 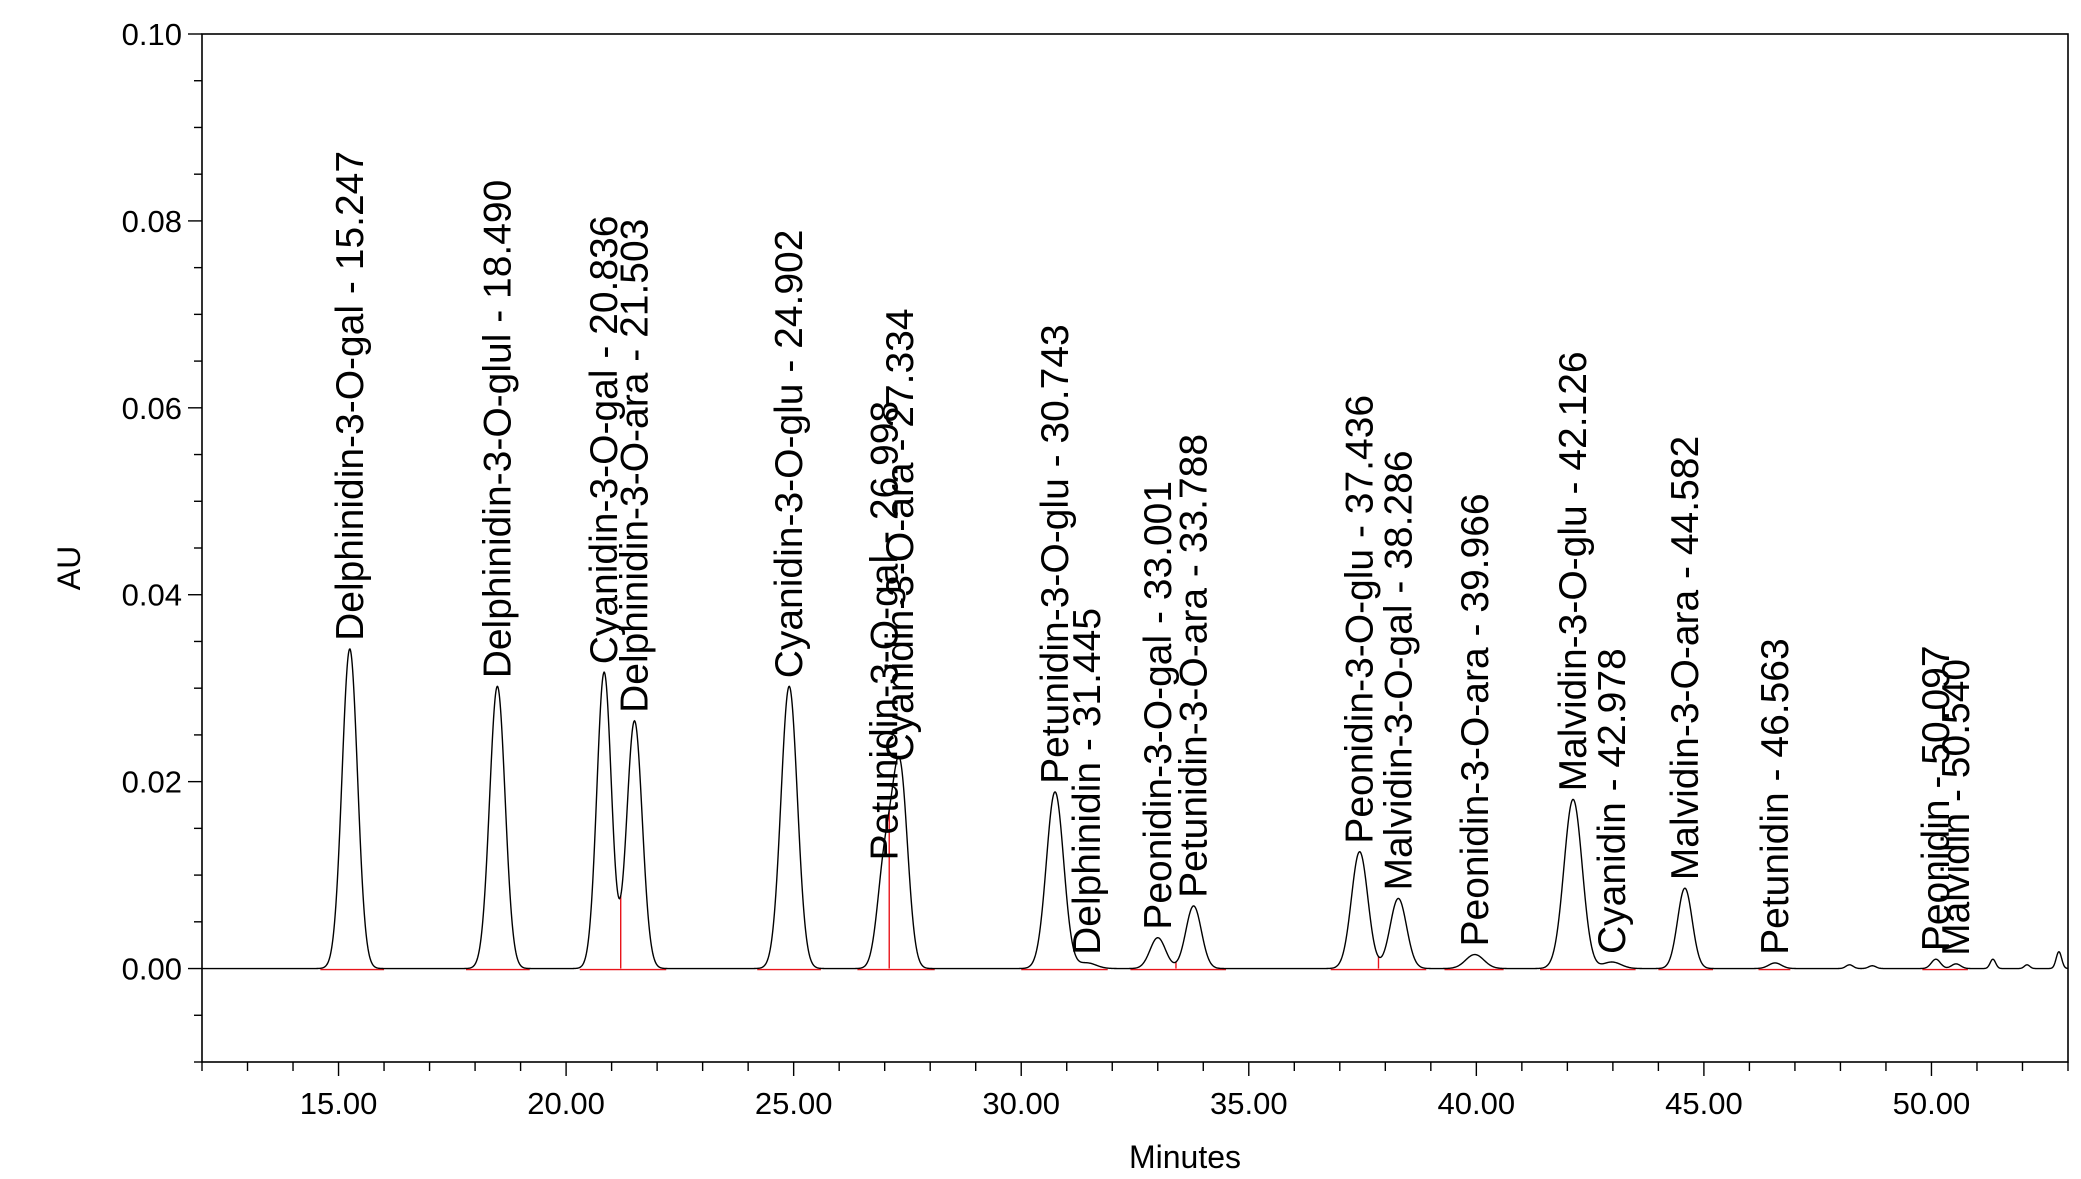 What do you see at coordinates (1704, 1103) in the screenshot?
I see `x-tick-label: 45.00` at bounding box center [1704, 1103].